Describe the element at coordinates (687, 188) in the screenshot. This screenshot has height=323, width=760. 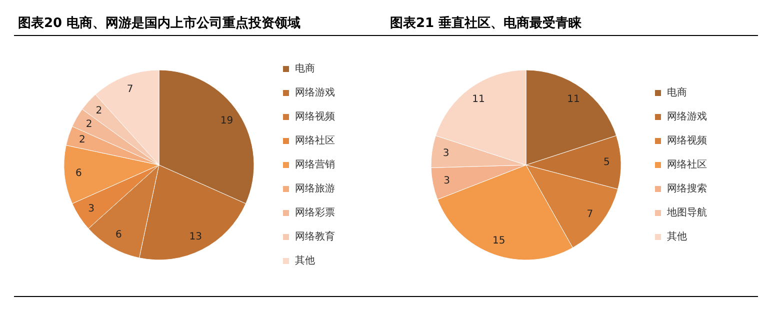
I see `legend-label: 网络搜索` at that location.